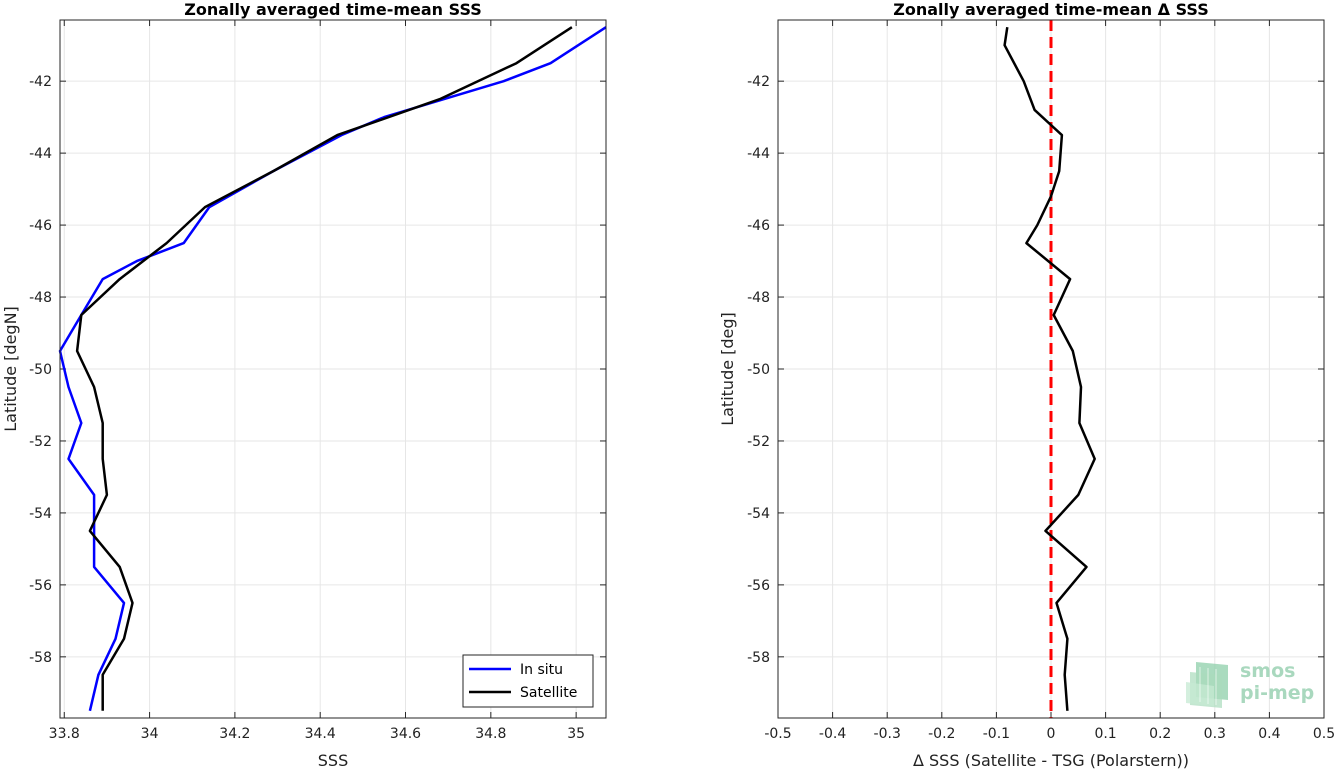  Describe the element at coordinates (150, 734) in the screenshot. I see `x-tick-label: 34` at that location.